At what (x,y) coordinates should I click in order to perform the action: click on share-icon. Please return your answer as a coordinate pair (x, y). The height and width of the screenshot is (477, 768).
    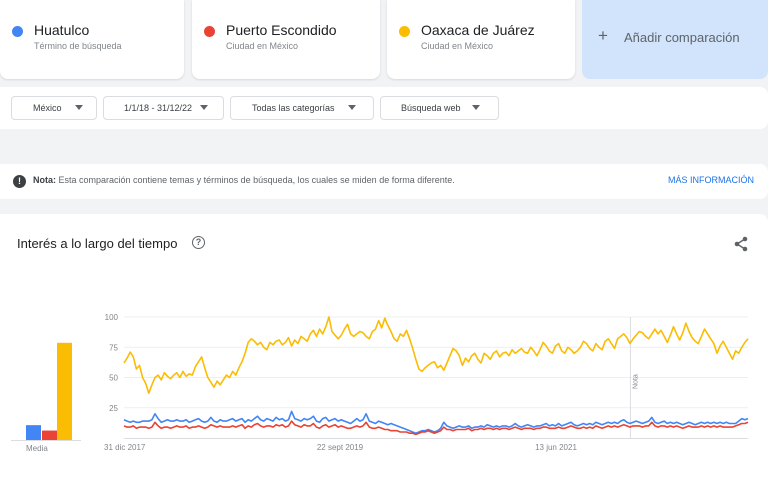
    Looking at the image, I should click on (741, 244).